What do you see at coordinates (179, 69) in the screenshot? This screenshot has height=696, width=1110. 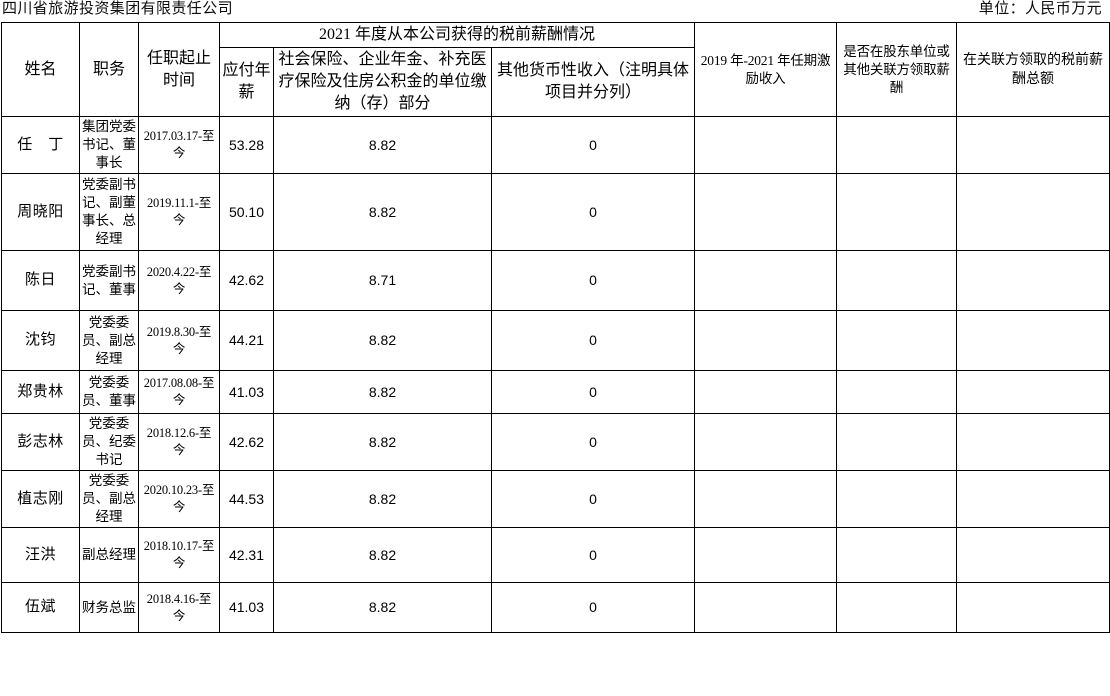 I see `col-header-tenure: 任职起止时间` at bounding box center [179, 69].